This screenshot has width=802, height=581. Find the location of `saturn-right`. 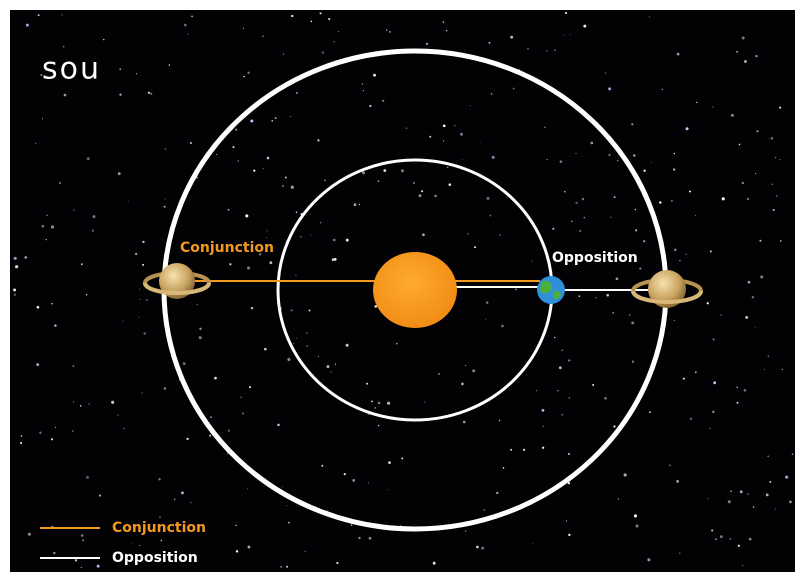

saturn-right is located at coordinates (667, 289).